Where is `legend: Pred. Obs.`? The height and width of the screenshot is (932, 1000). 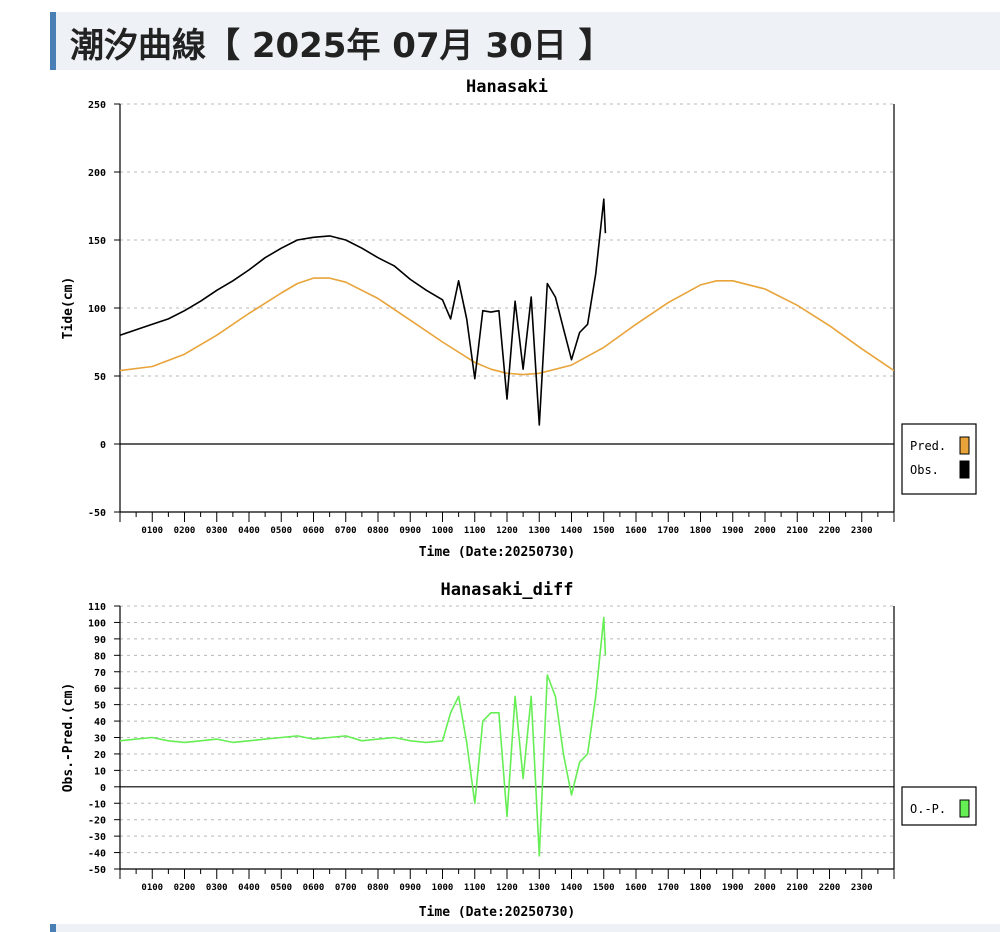
legend: Pred. Obs. is located at coordinates (939, 459).